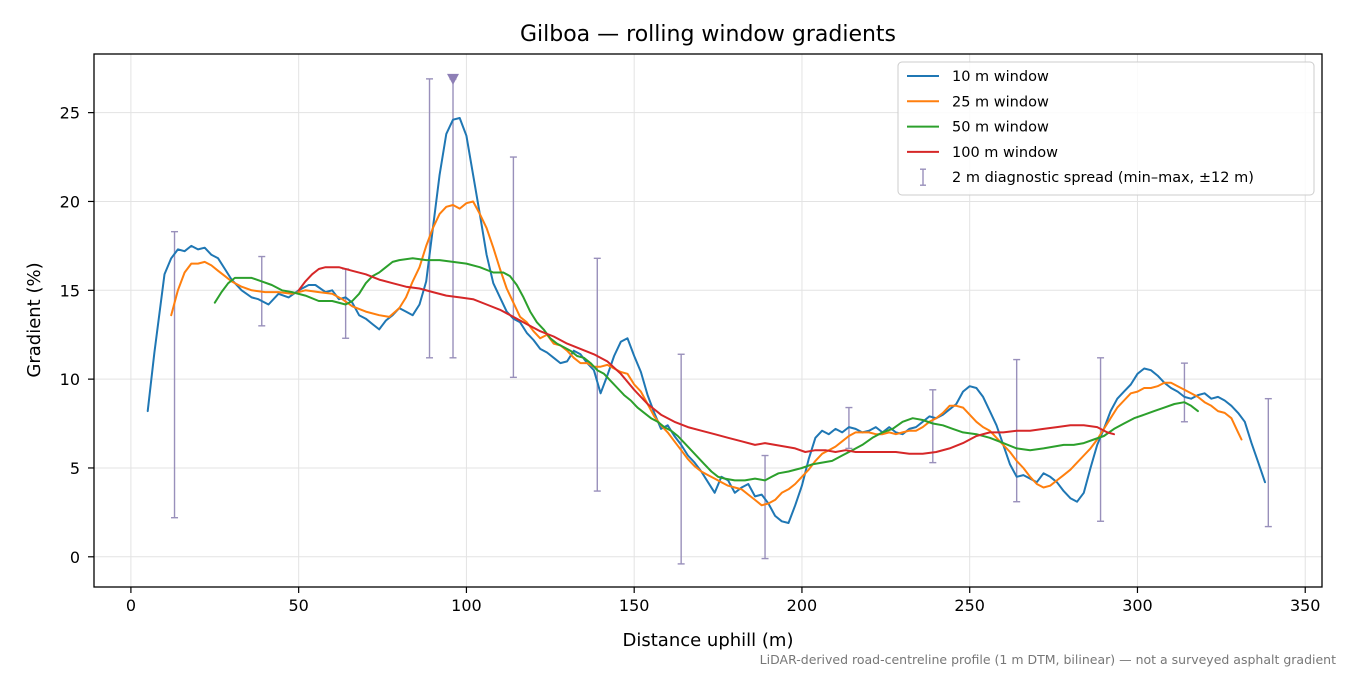 The width and height of the screenshot is (1350, 675). I want to click on x-tick-label: 350, so click(1305, 605).